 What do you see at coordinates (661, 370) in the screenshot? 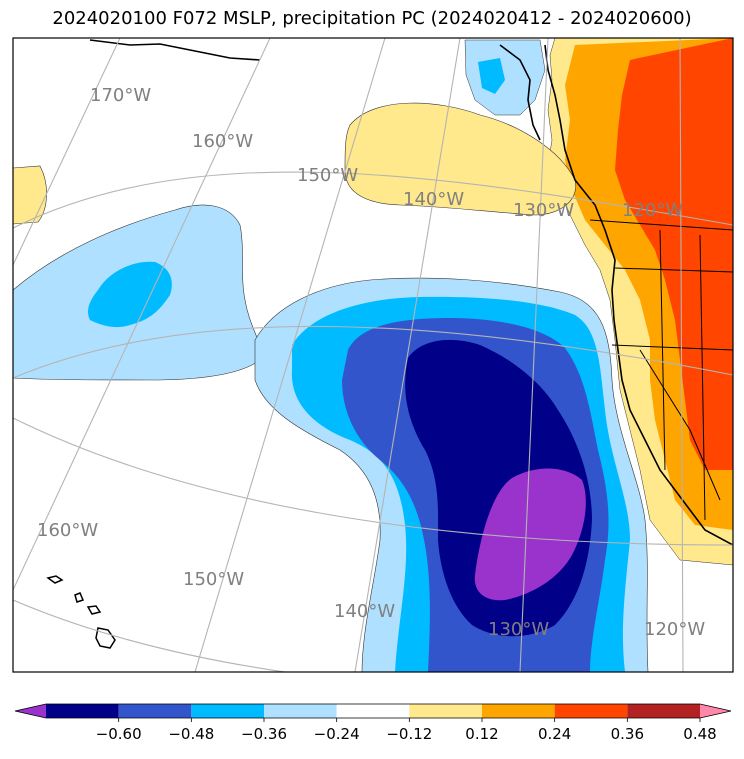
I see `state-borders` at bounding box center [661, 370].